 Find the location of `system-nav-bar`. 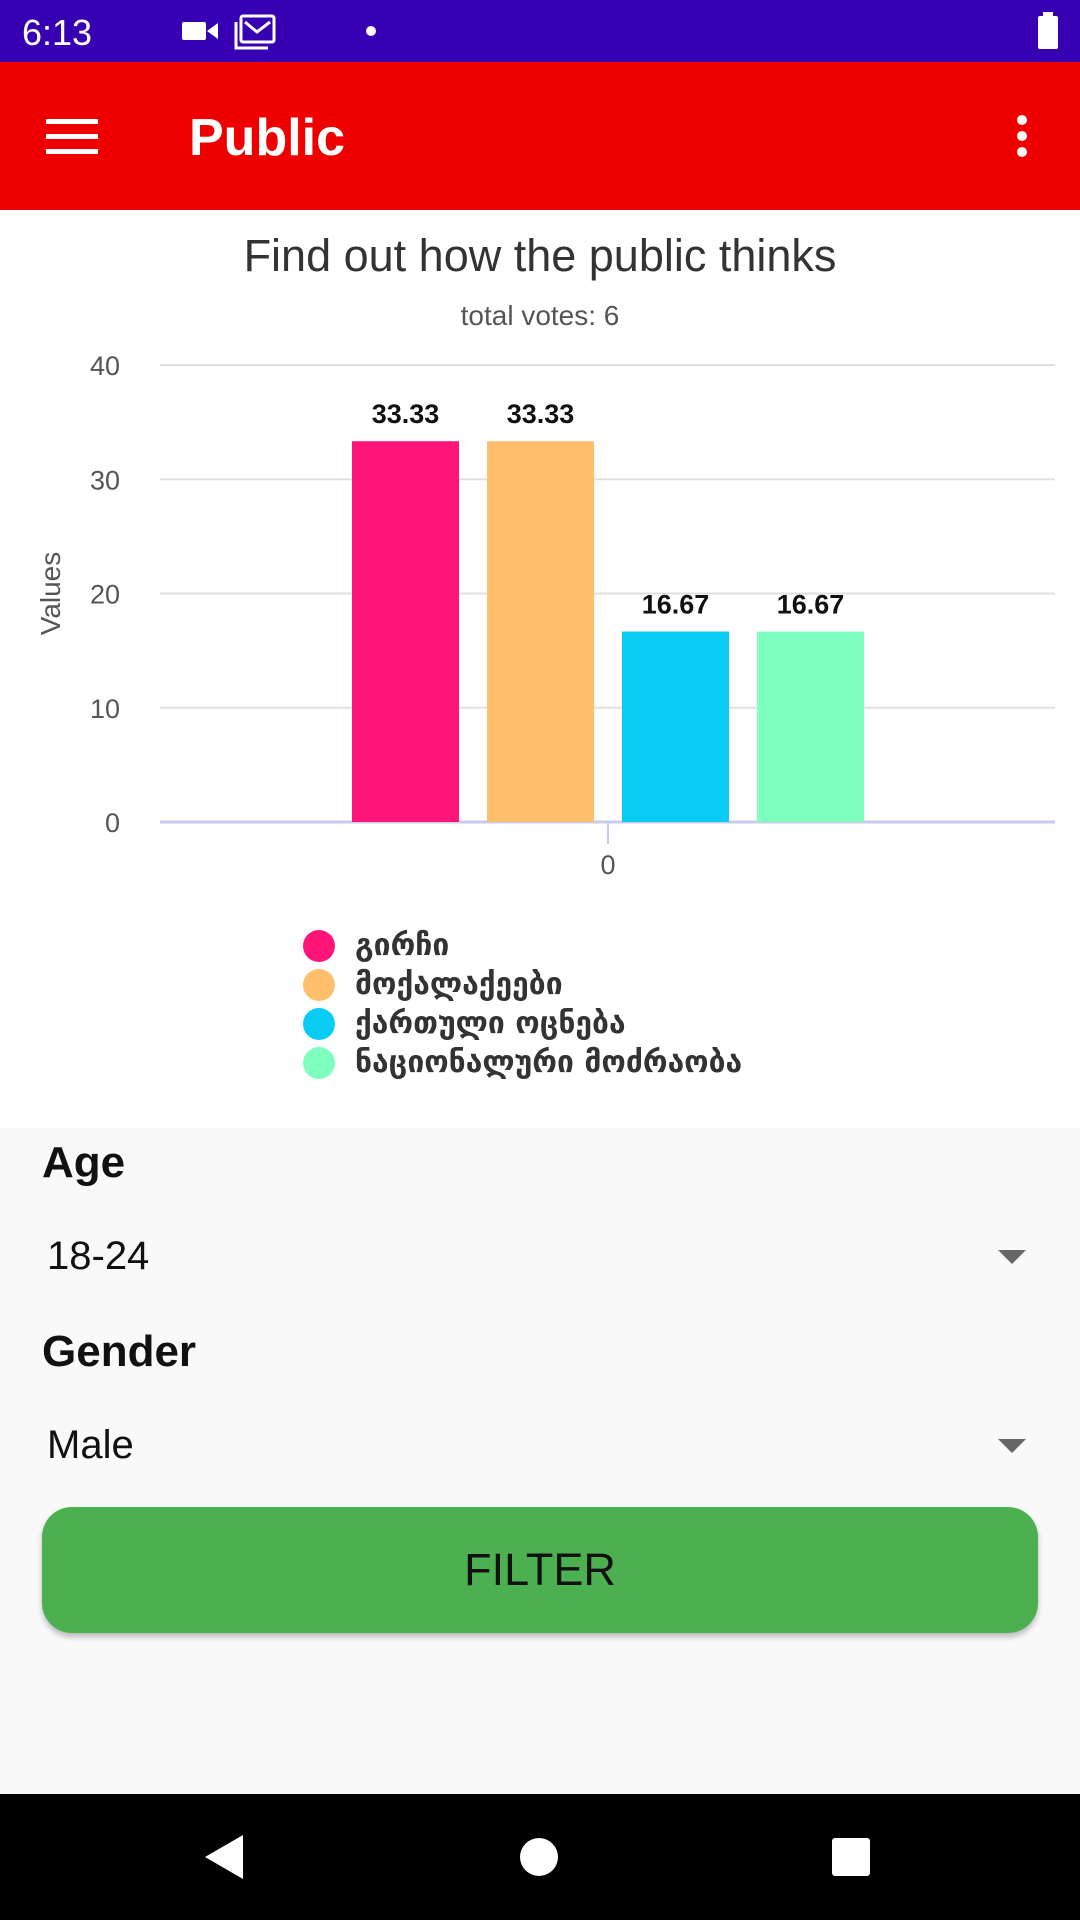

system-nav-bar is located at coordinates (540, 1857).